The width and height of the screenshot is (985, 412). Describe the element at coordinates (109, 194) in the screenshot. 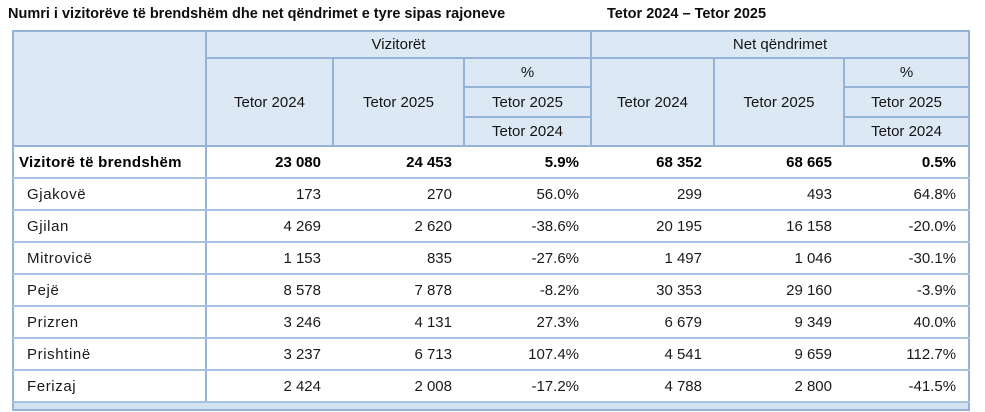

I see `row-label: Gjakovë` at that location.